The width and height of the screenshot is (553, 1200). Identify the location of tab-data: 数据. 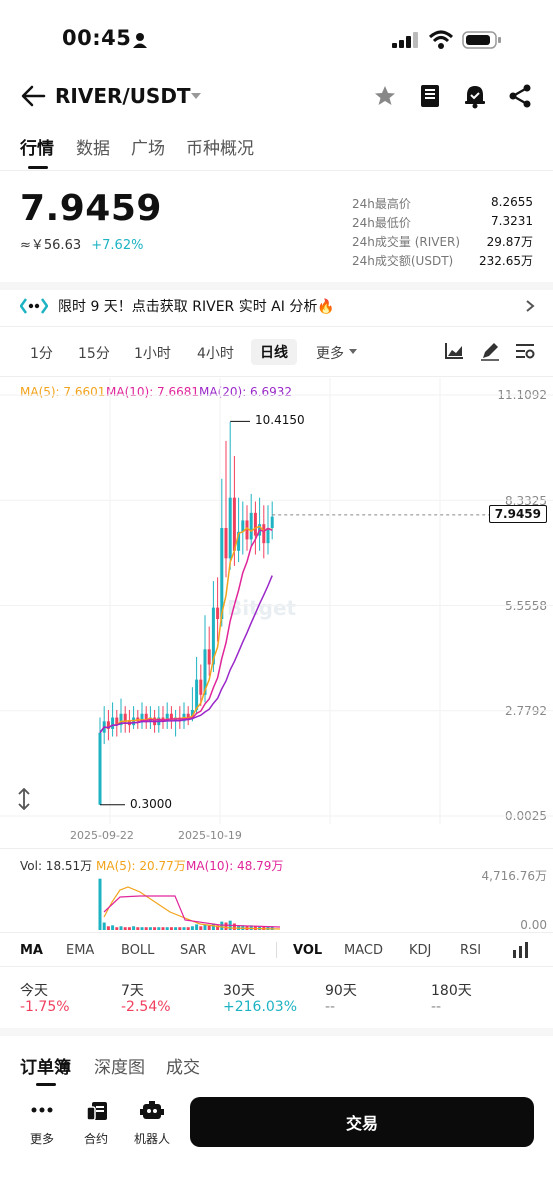
(93, 149).